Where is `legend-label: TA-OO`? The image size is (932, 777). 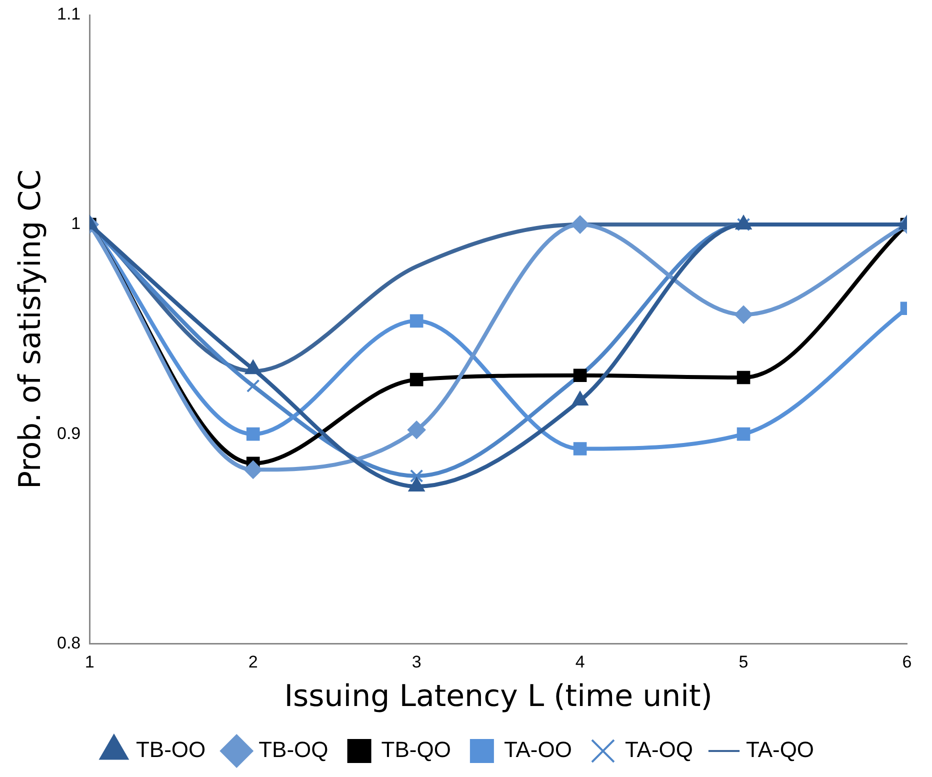 legend-label: TA-OO is located at coordinates (538, 749).